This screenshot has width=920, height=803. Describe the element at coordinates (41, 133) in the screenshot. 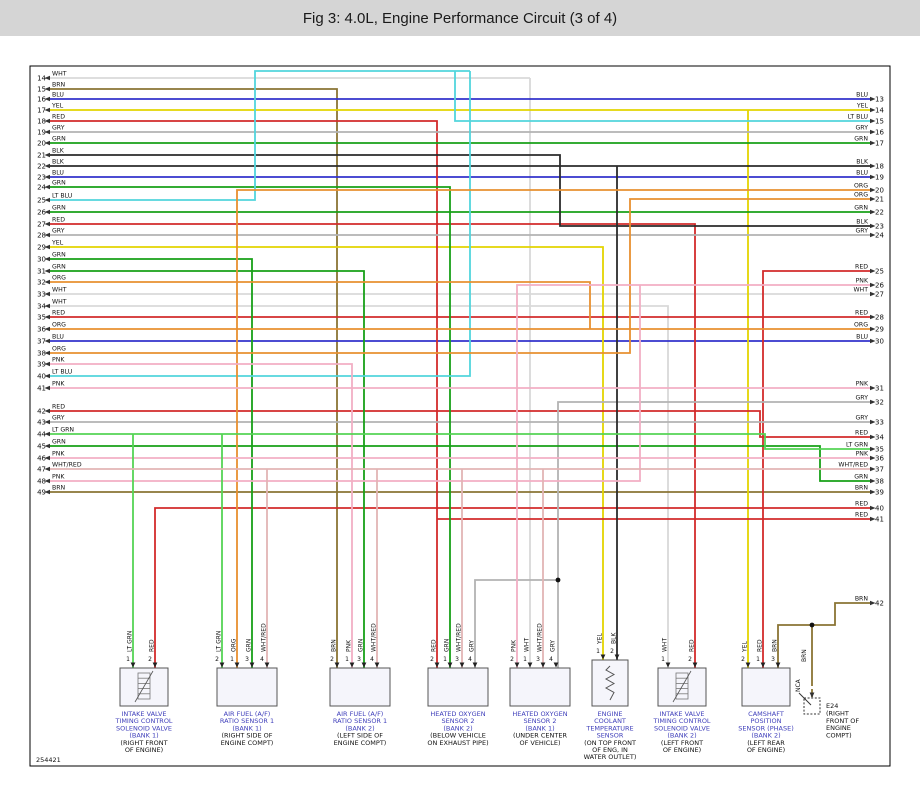

I see `left-pin-number: 19` at that location.